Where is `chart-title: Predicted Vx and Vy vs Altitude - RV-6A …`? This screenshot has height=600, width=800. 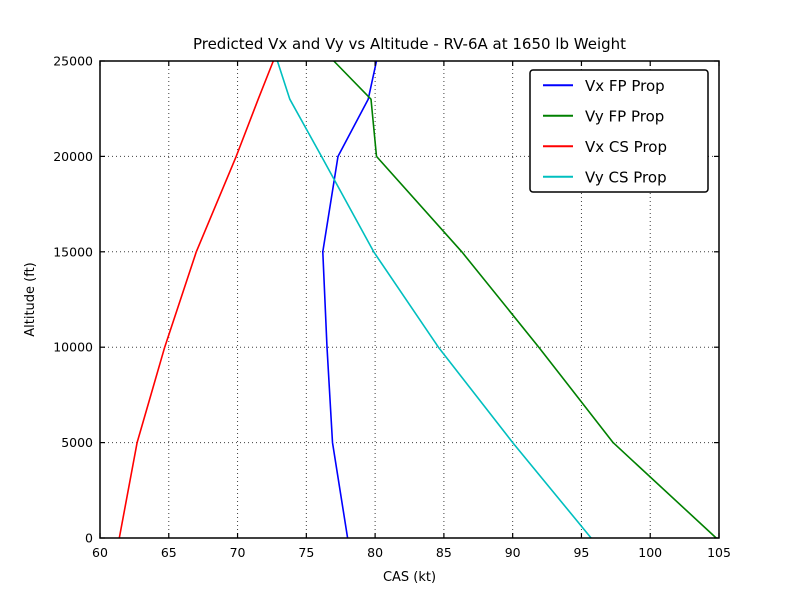
chart-title: Predicted Vx and Vy vs Altitude - RV-6A … is located at coordinates (409, 44).